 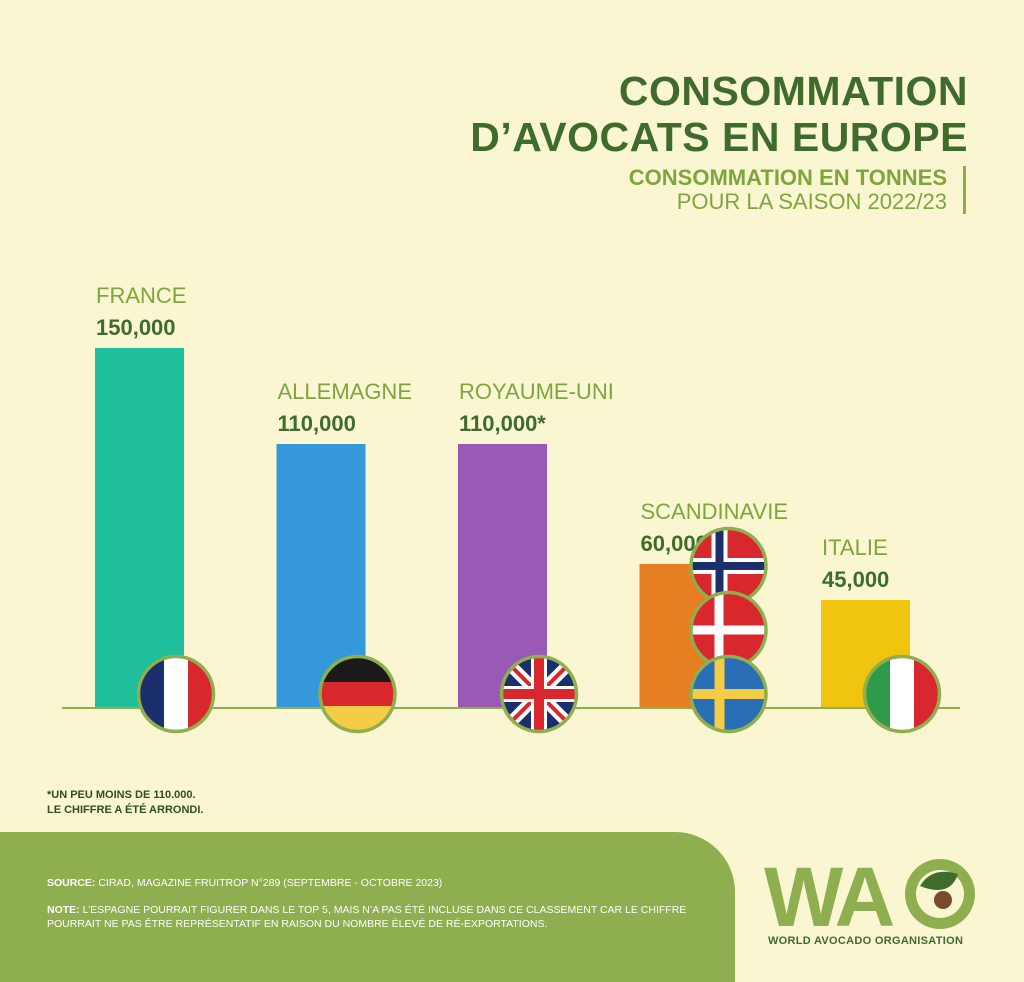 I want to click on footer-panel, so click(x=367, y=907).